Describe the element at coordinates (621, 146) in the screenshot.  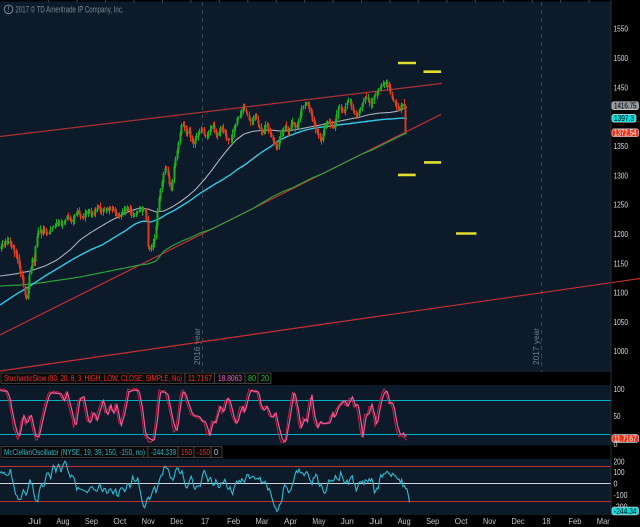
I see `svg-text: 1350` at that location.